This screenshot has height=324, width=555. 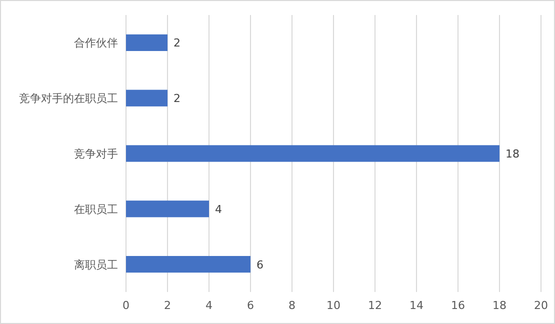 I want to click on x-tick-label: 14, so click(x=417, y=305).